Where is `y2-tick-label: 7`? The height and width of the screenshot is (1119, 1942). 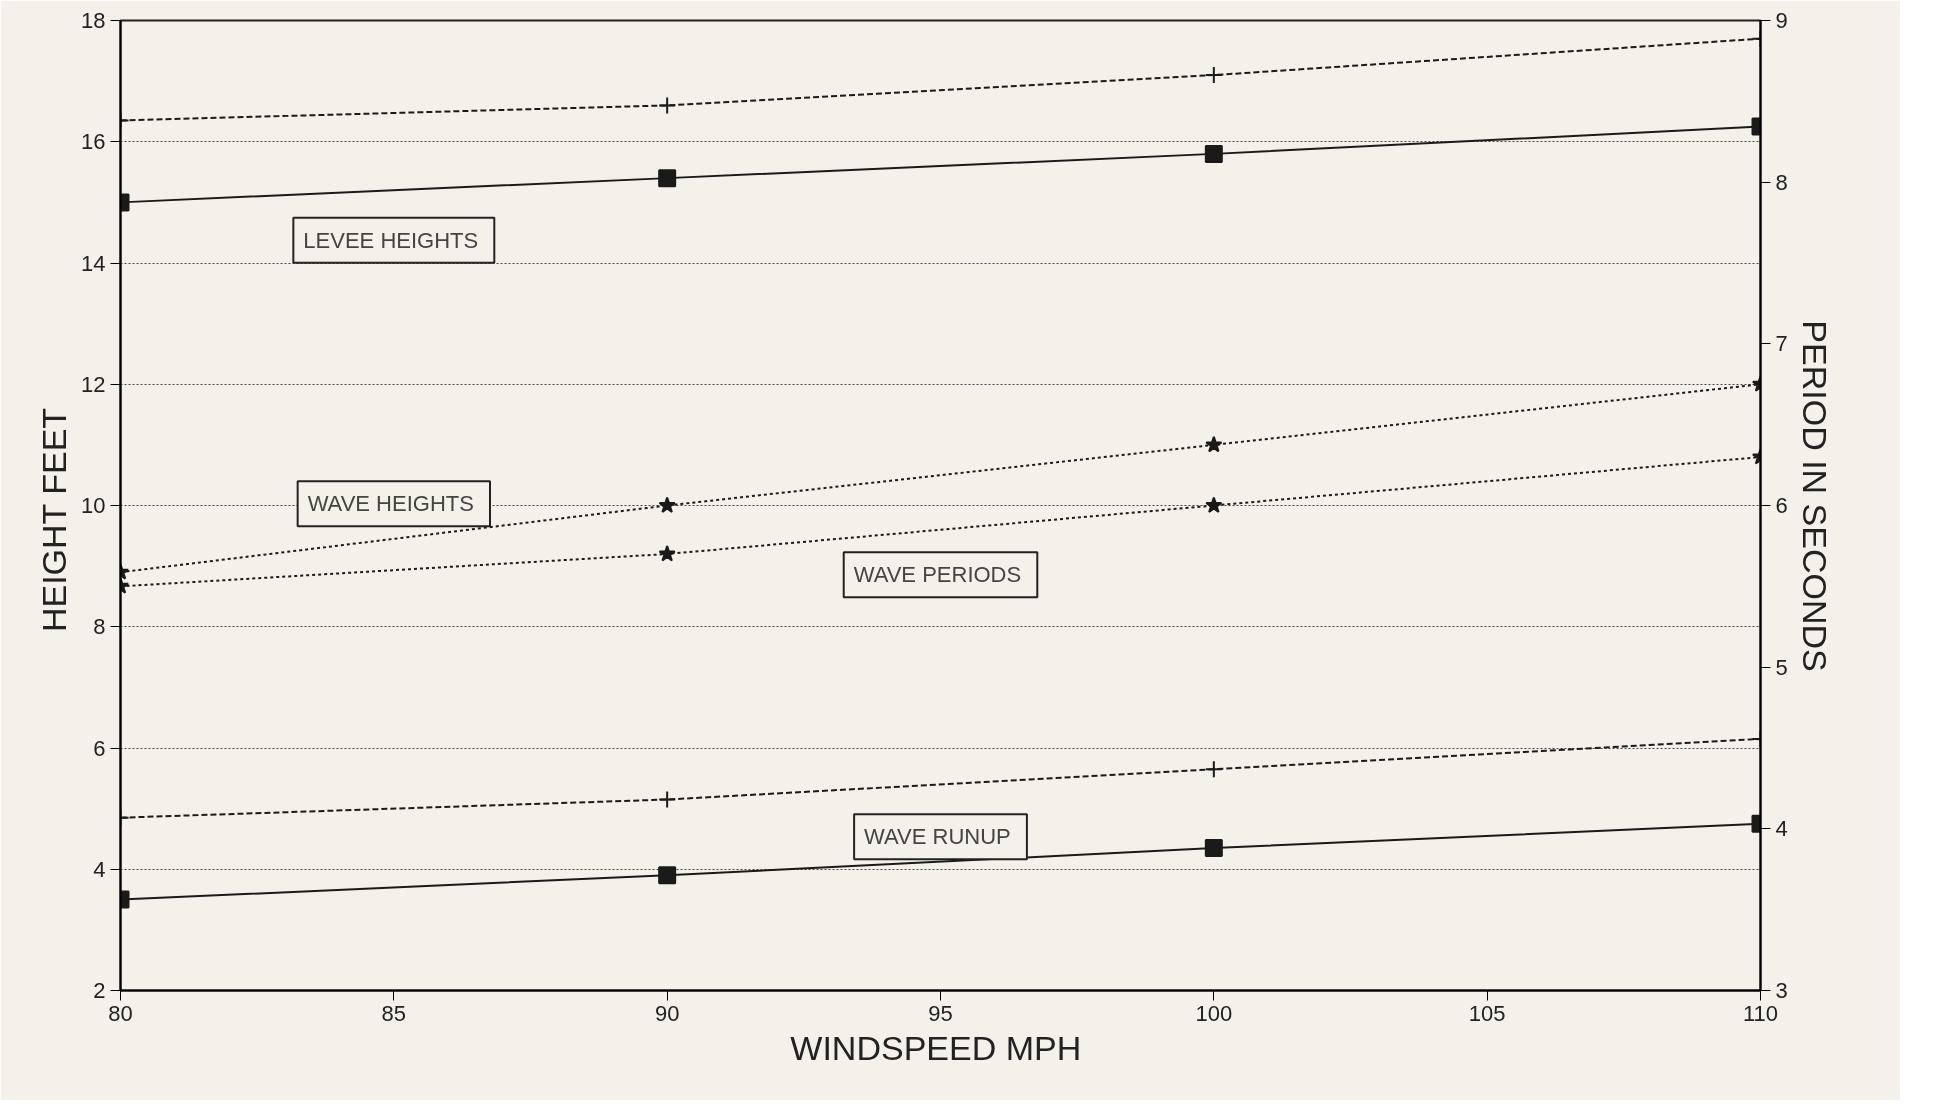 y2-tick-label: 7 is located at coordinates (1781, 344).